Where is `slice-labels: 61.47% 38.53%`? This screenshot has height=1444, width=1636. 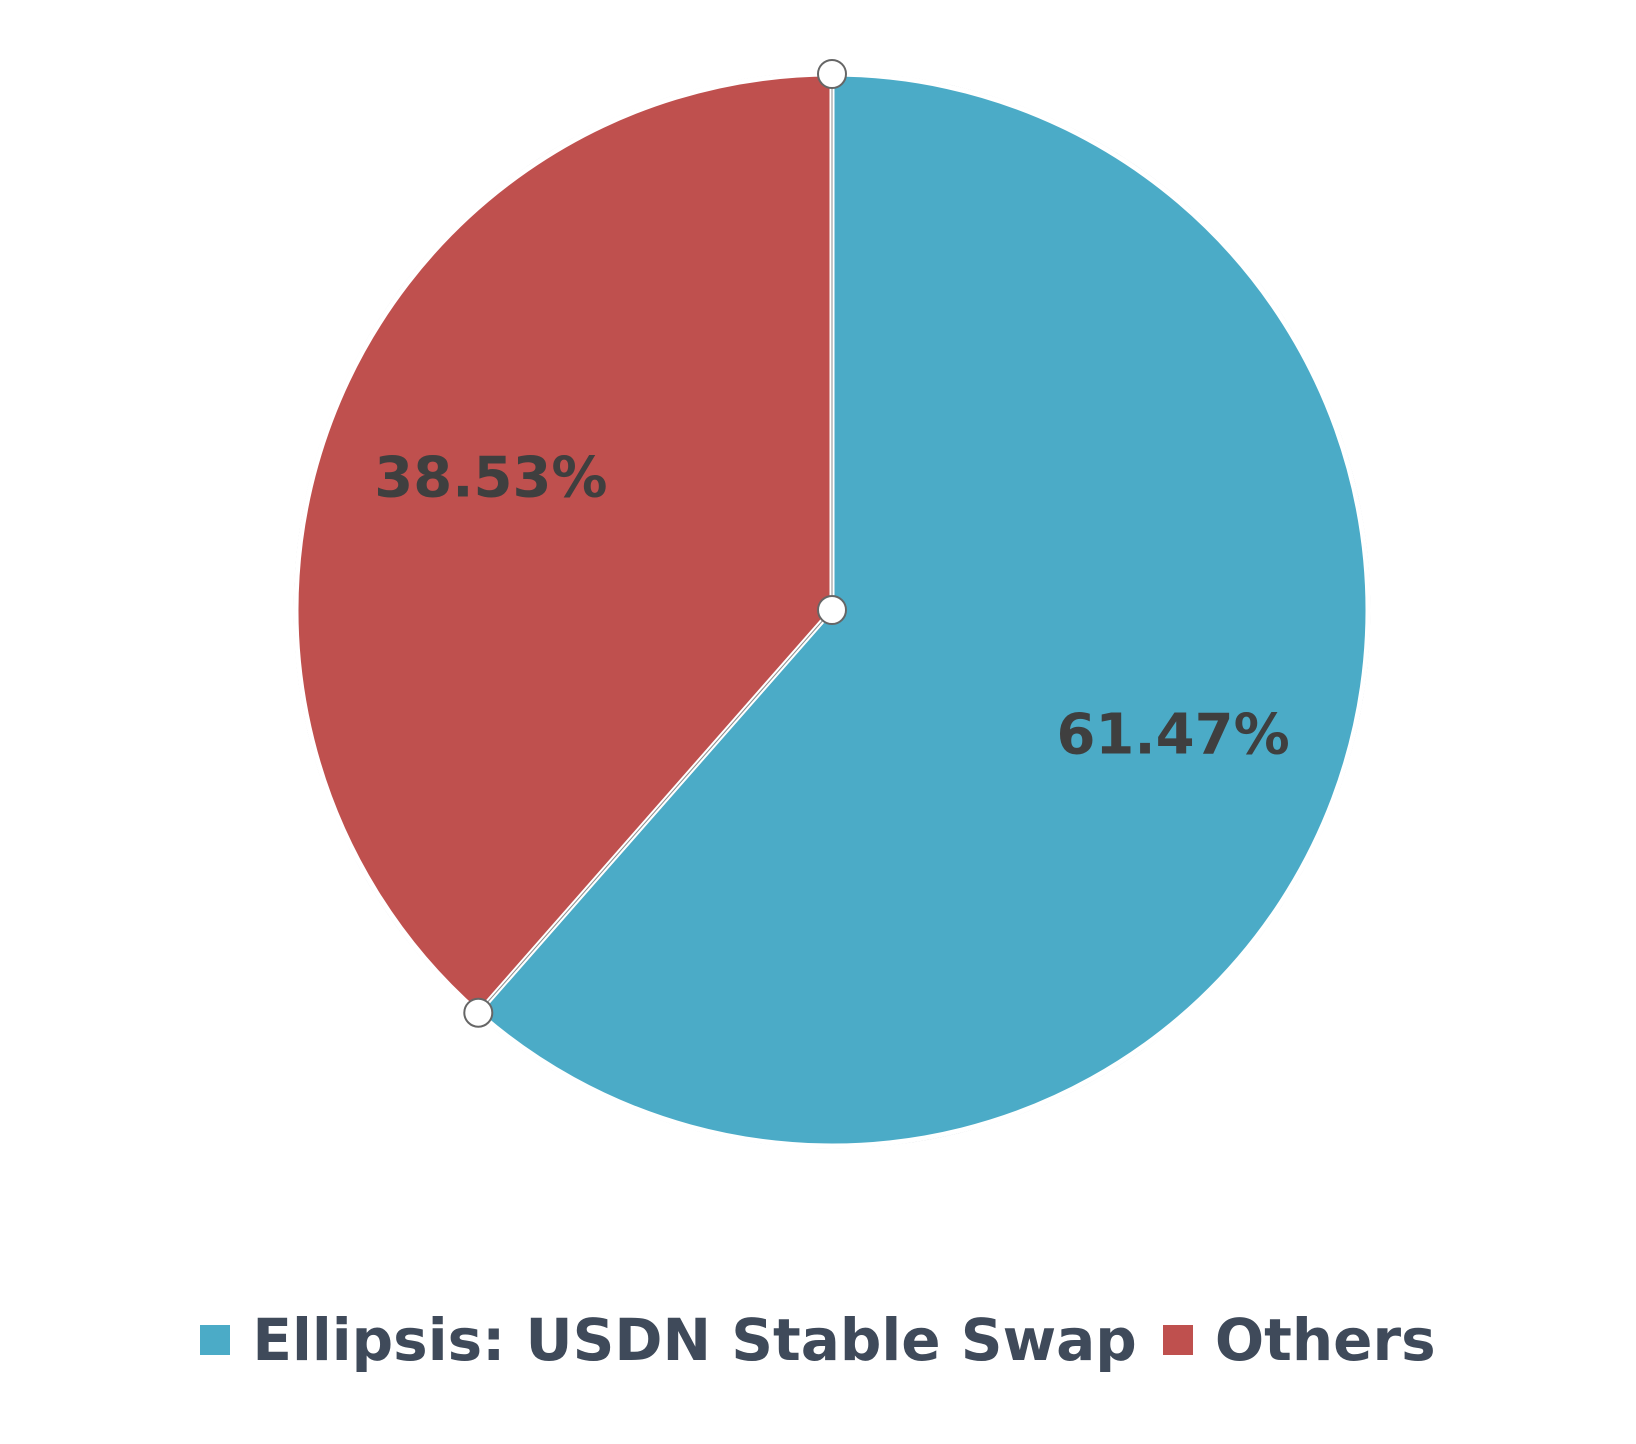
slice-labels: 61.47% 38.53% is located at coordinates (831, 607).